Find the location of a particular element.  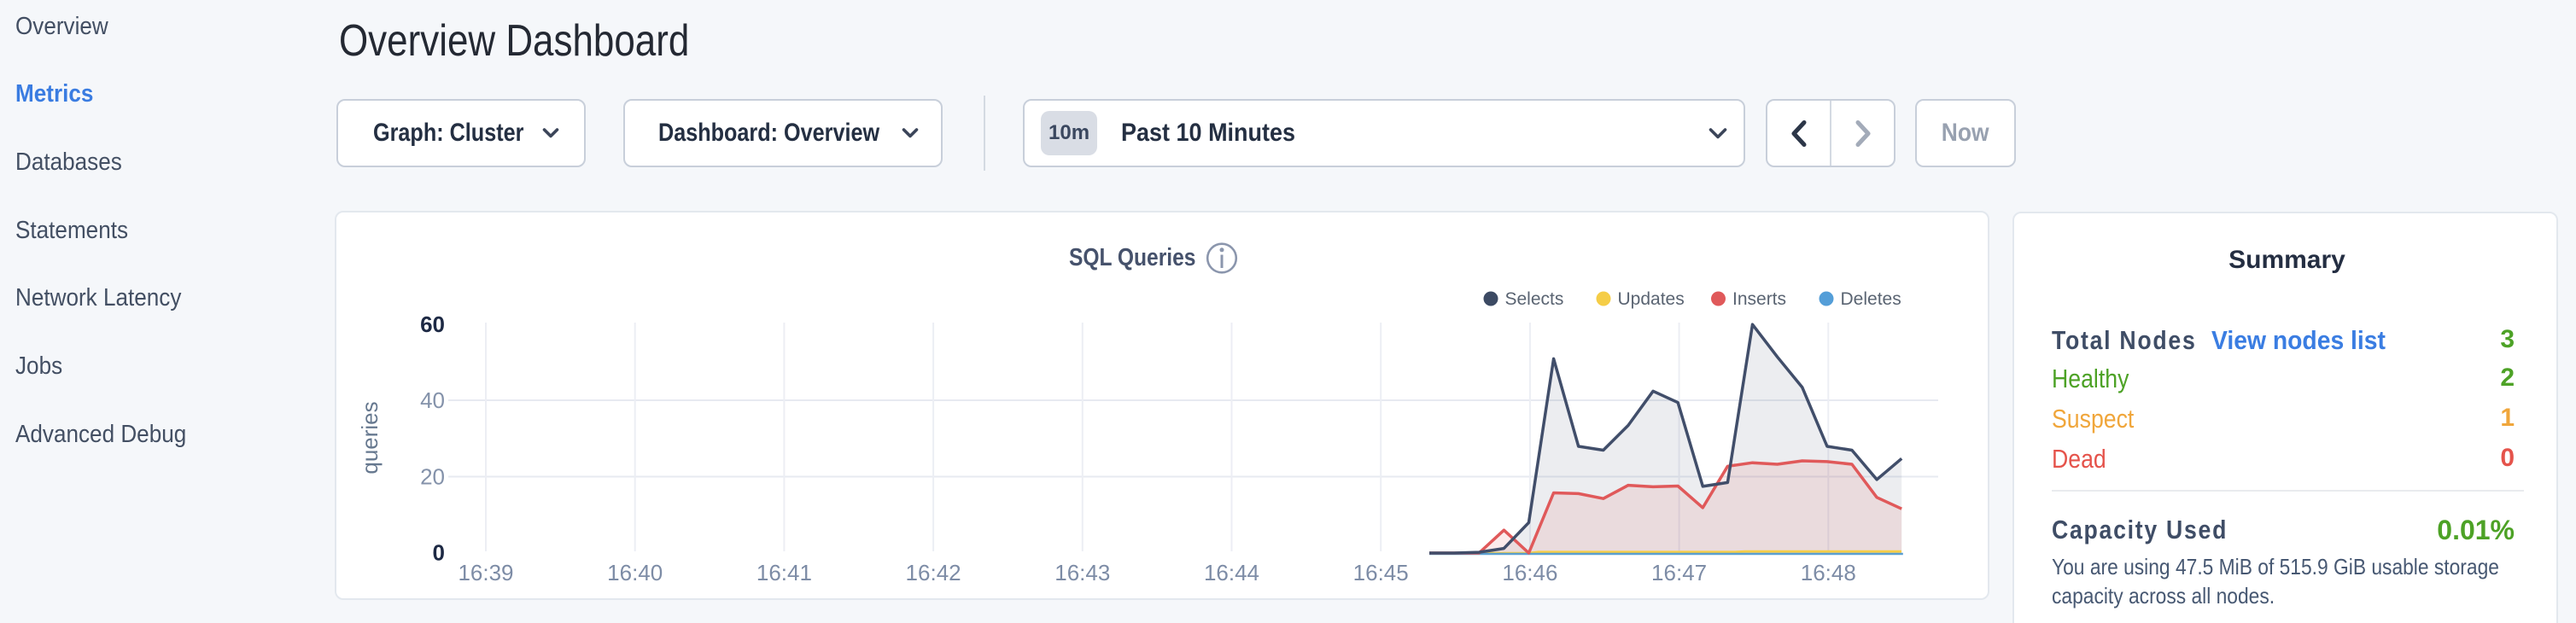

svg-text: Updates is located at coordinates (1651, 299).